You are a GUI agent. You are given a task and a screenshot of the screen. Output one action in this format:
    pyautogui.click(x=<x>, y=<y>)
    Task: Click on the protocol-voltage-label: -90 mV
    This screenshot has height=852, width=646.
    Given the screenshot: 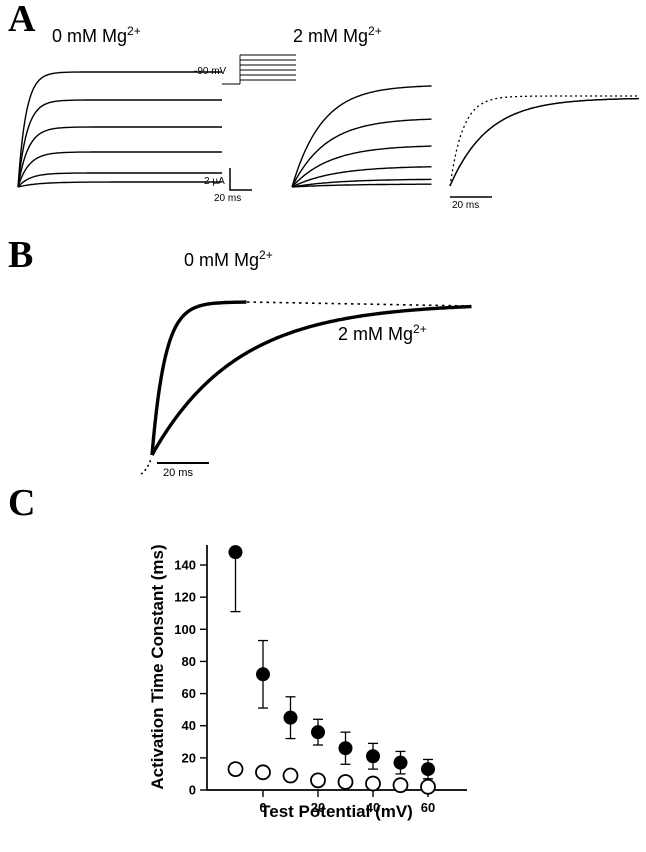 What is the action you would take?
    pyautogui.click(x=210, y=71)
    